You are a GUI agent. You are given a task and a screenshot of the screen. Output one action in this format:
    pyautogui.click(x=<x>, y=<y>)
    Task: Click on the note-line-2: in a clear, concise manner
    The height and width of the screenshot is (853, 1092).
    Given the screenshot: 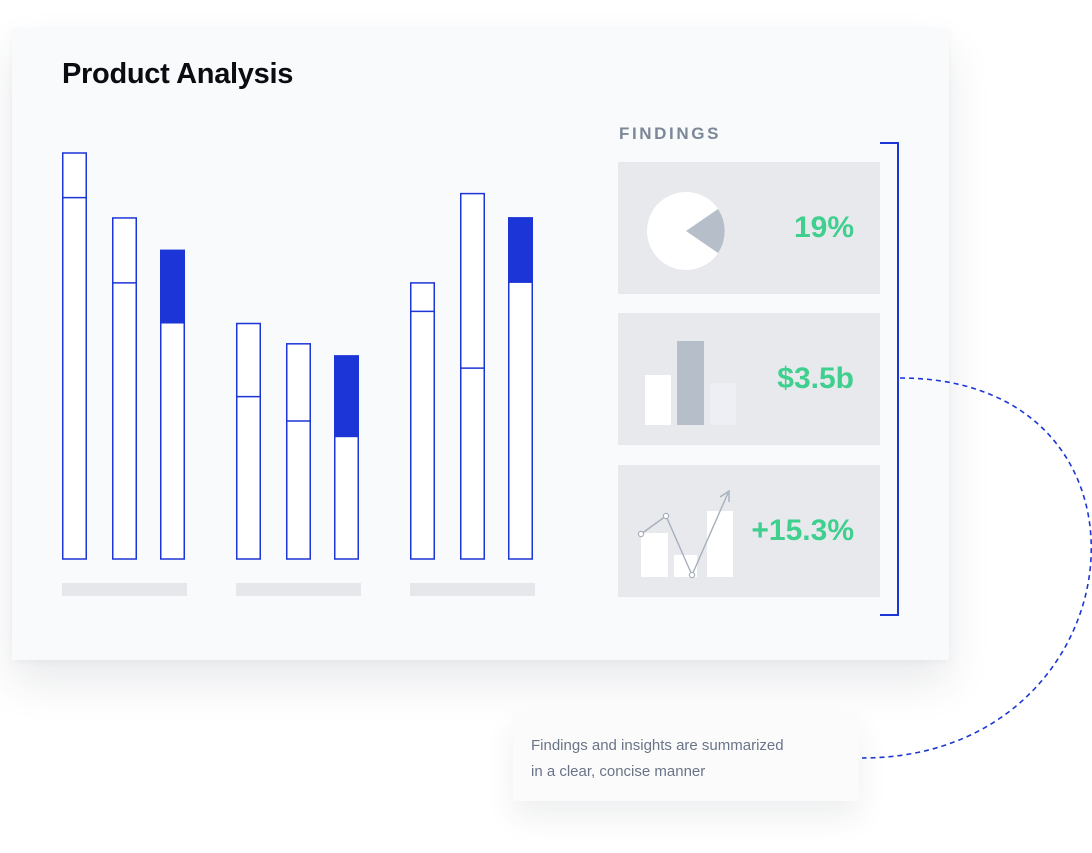 What is the action you would take?
    pyautogui.click(x=618, y=771)
    